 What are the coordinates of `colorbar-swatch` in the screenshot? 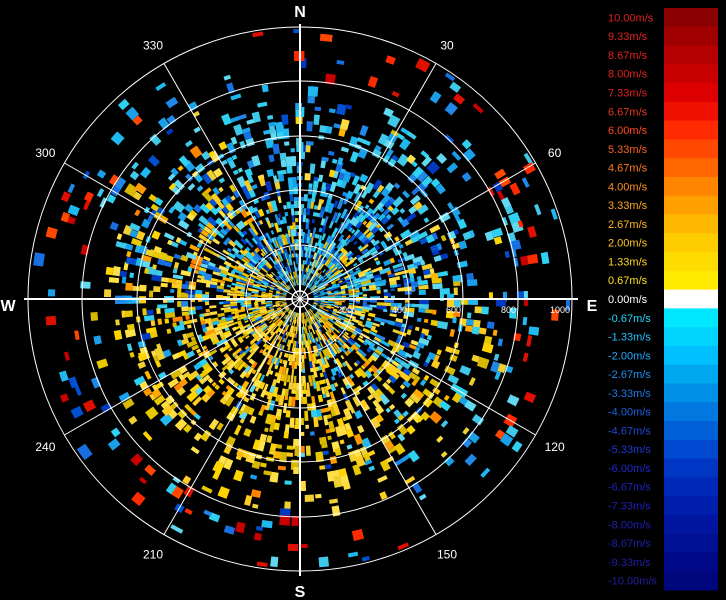 It's located at (691, 581).